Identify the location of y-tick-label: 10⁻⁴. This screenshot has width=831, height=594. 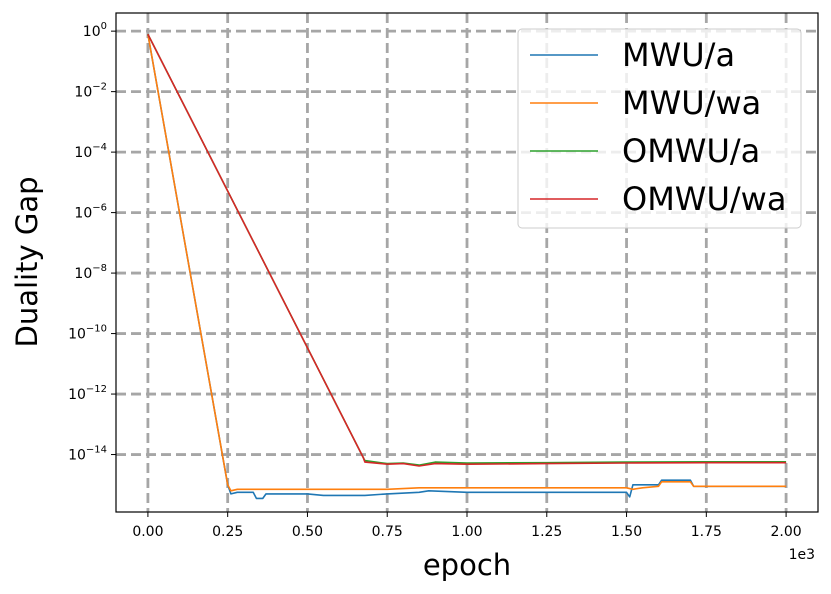
(90, 151).